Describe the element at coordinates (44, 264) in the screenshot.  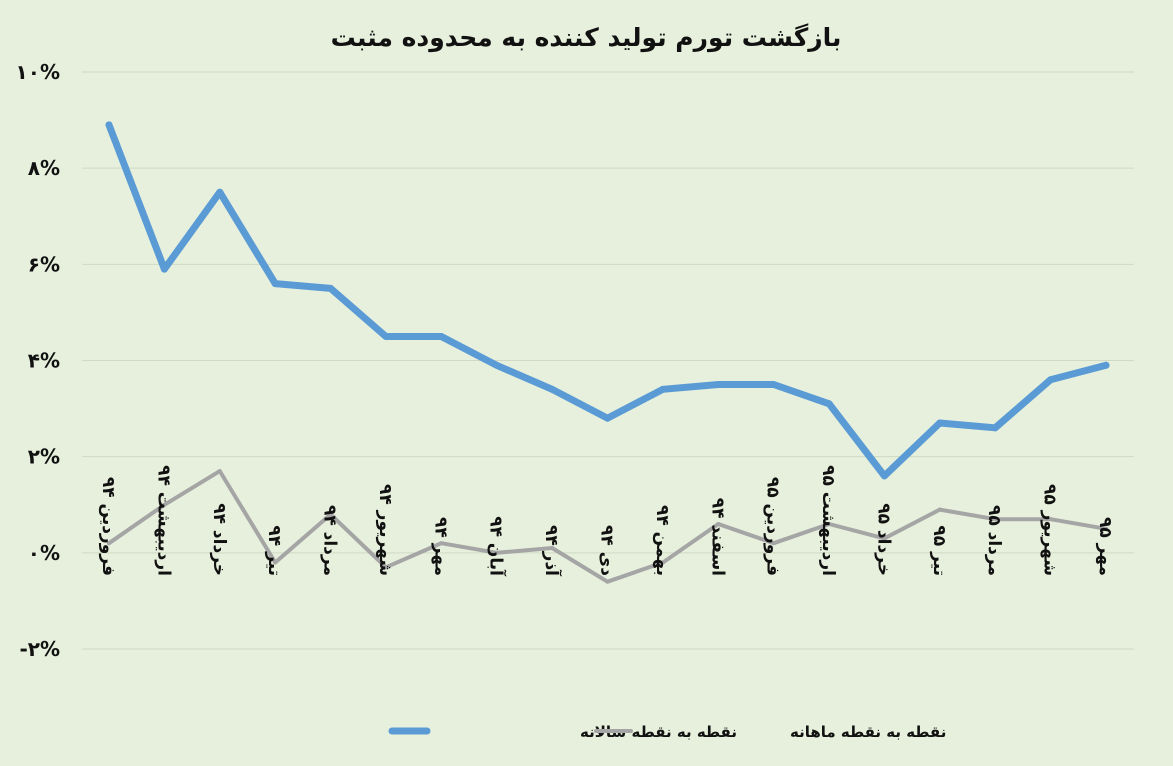
I see `y-tick-label: ۶%` at that location.